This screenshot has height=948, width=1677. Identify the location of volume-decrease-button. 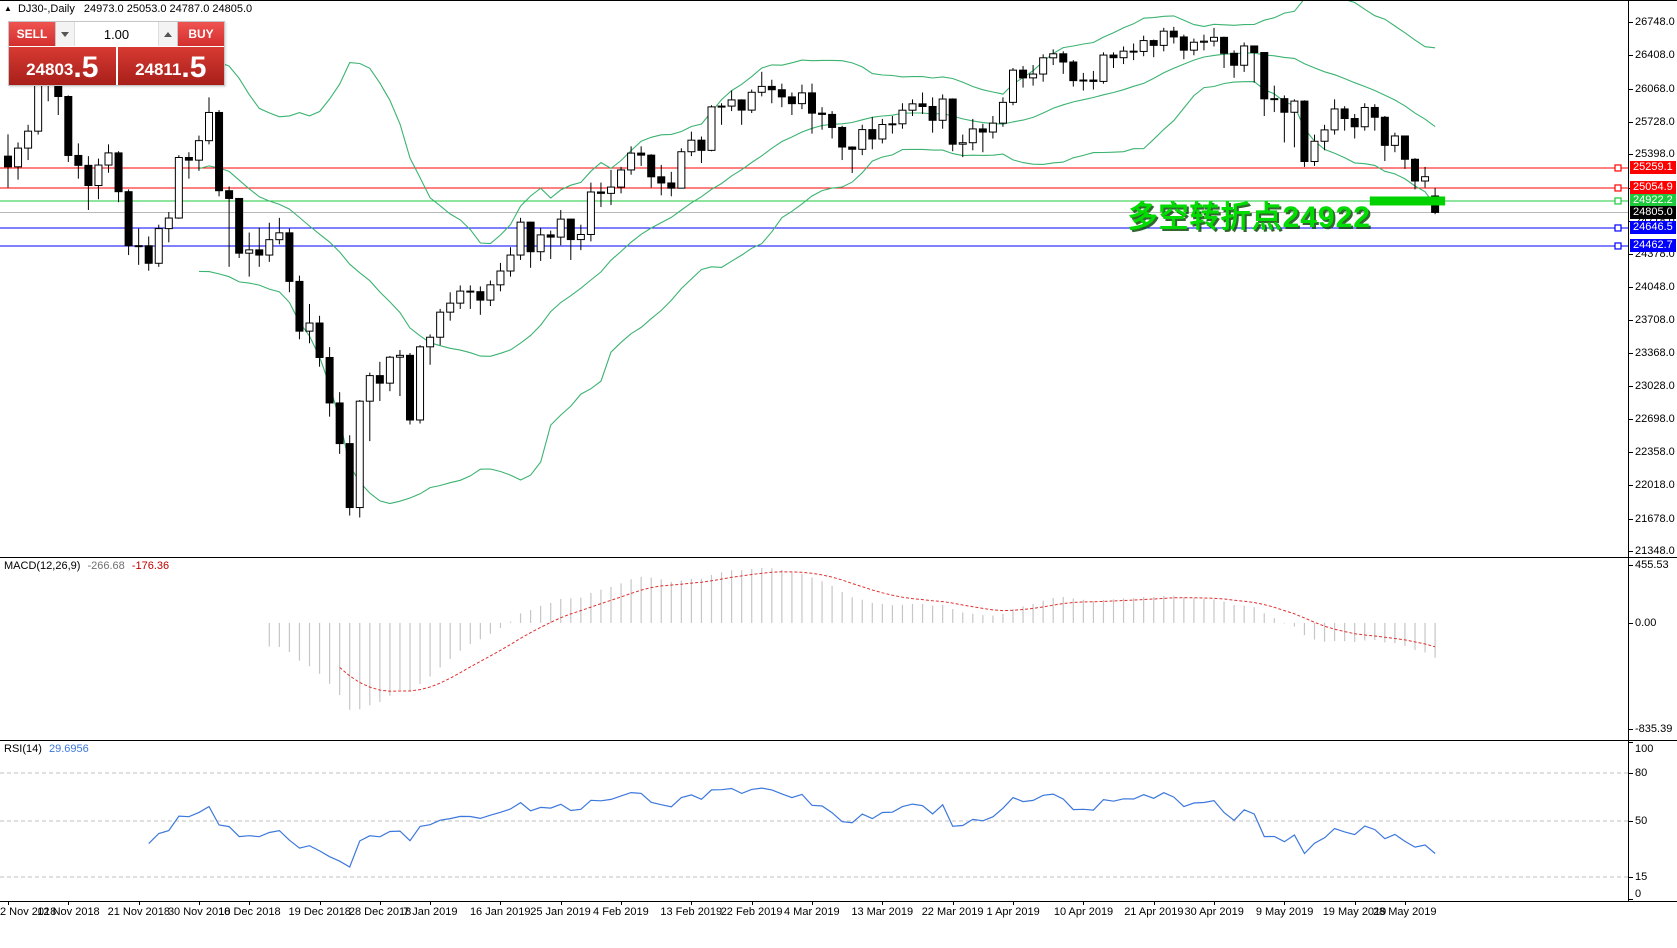
(65, 34).